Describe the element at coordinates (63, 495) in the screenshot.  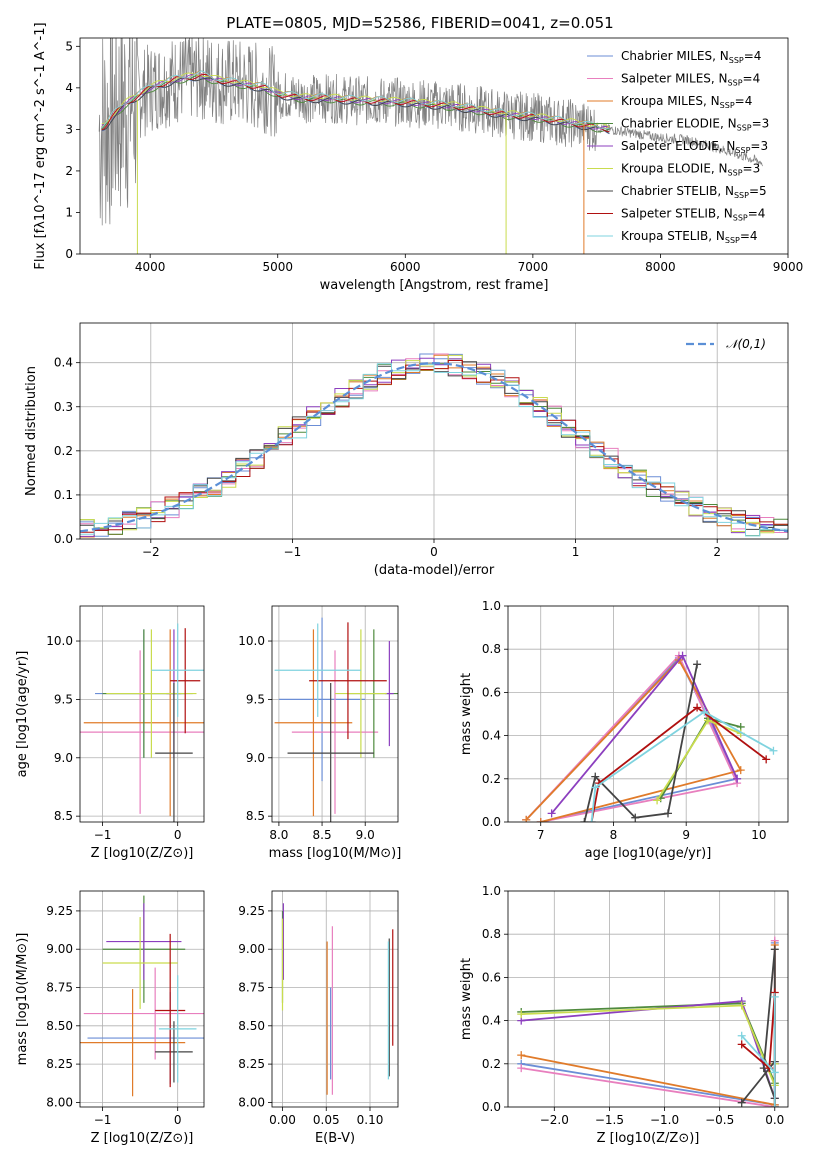
I see `y-tick-label: 0.1` at that location.